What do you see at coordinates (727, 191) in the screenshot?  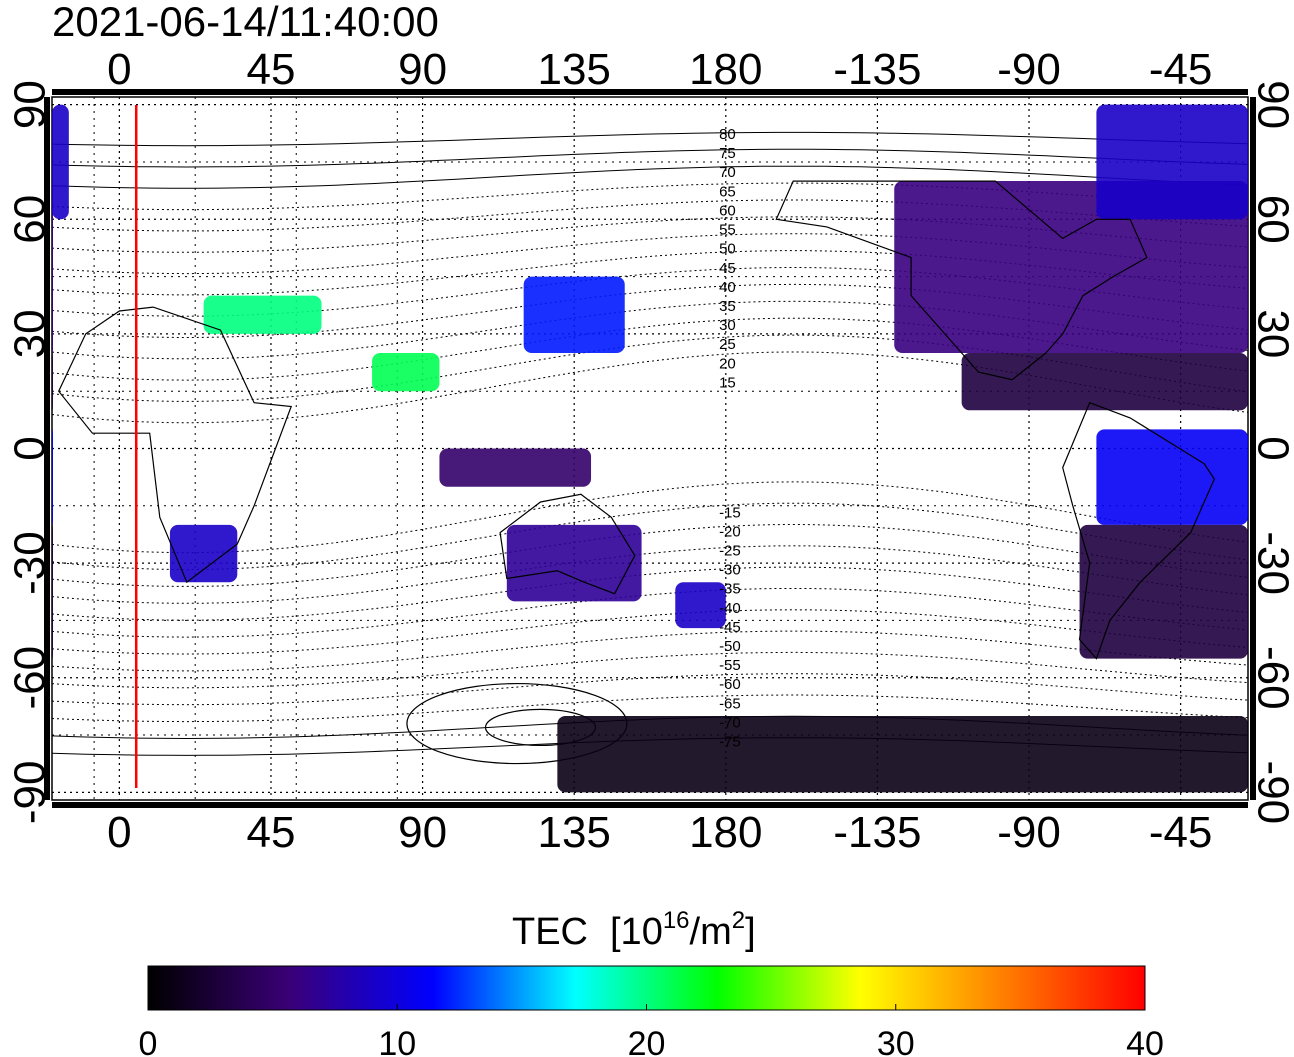 I see `contour-label: 65` at bounding box center [727, 191].